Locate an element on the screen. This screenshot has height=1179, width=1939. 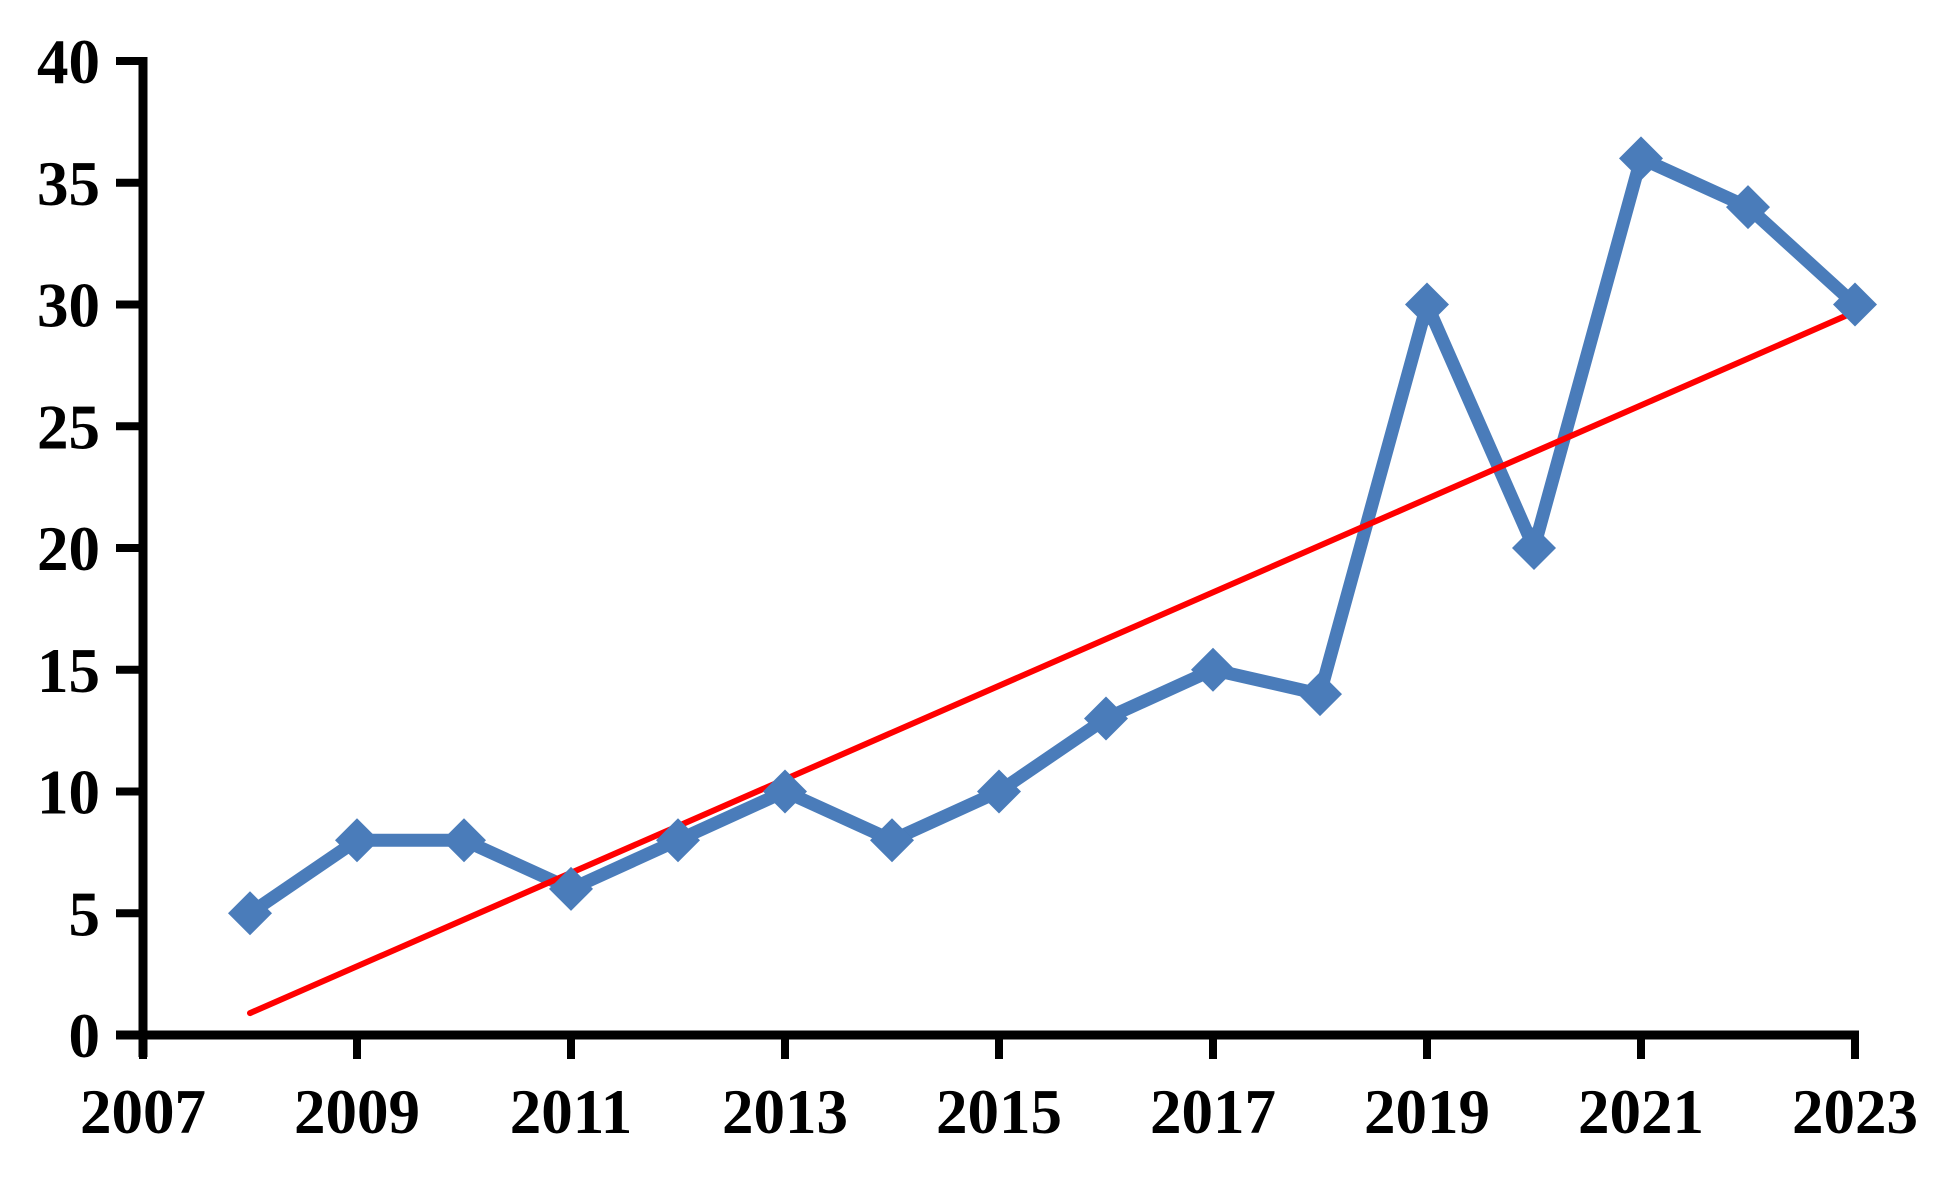
y-axis-tick-label: 10 is located at coordinates (68, 793).